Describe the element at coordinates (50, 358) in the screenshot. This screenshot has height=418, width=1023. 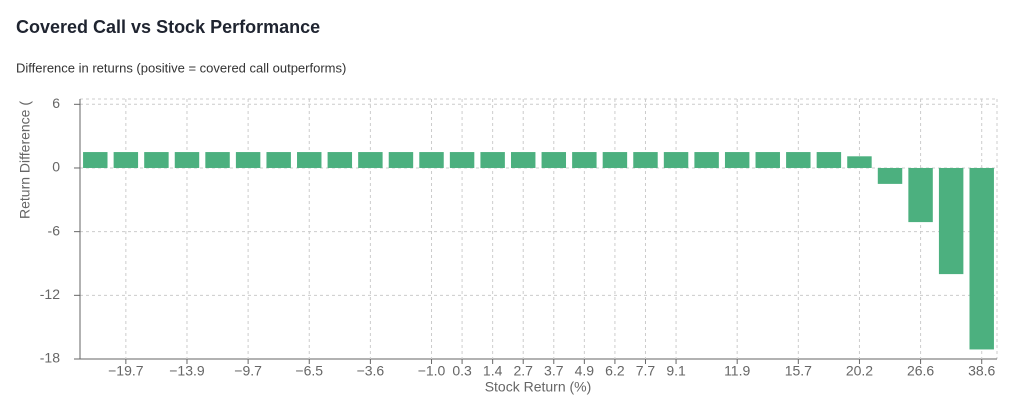
I see `y-tick-label: -18` at that location.